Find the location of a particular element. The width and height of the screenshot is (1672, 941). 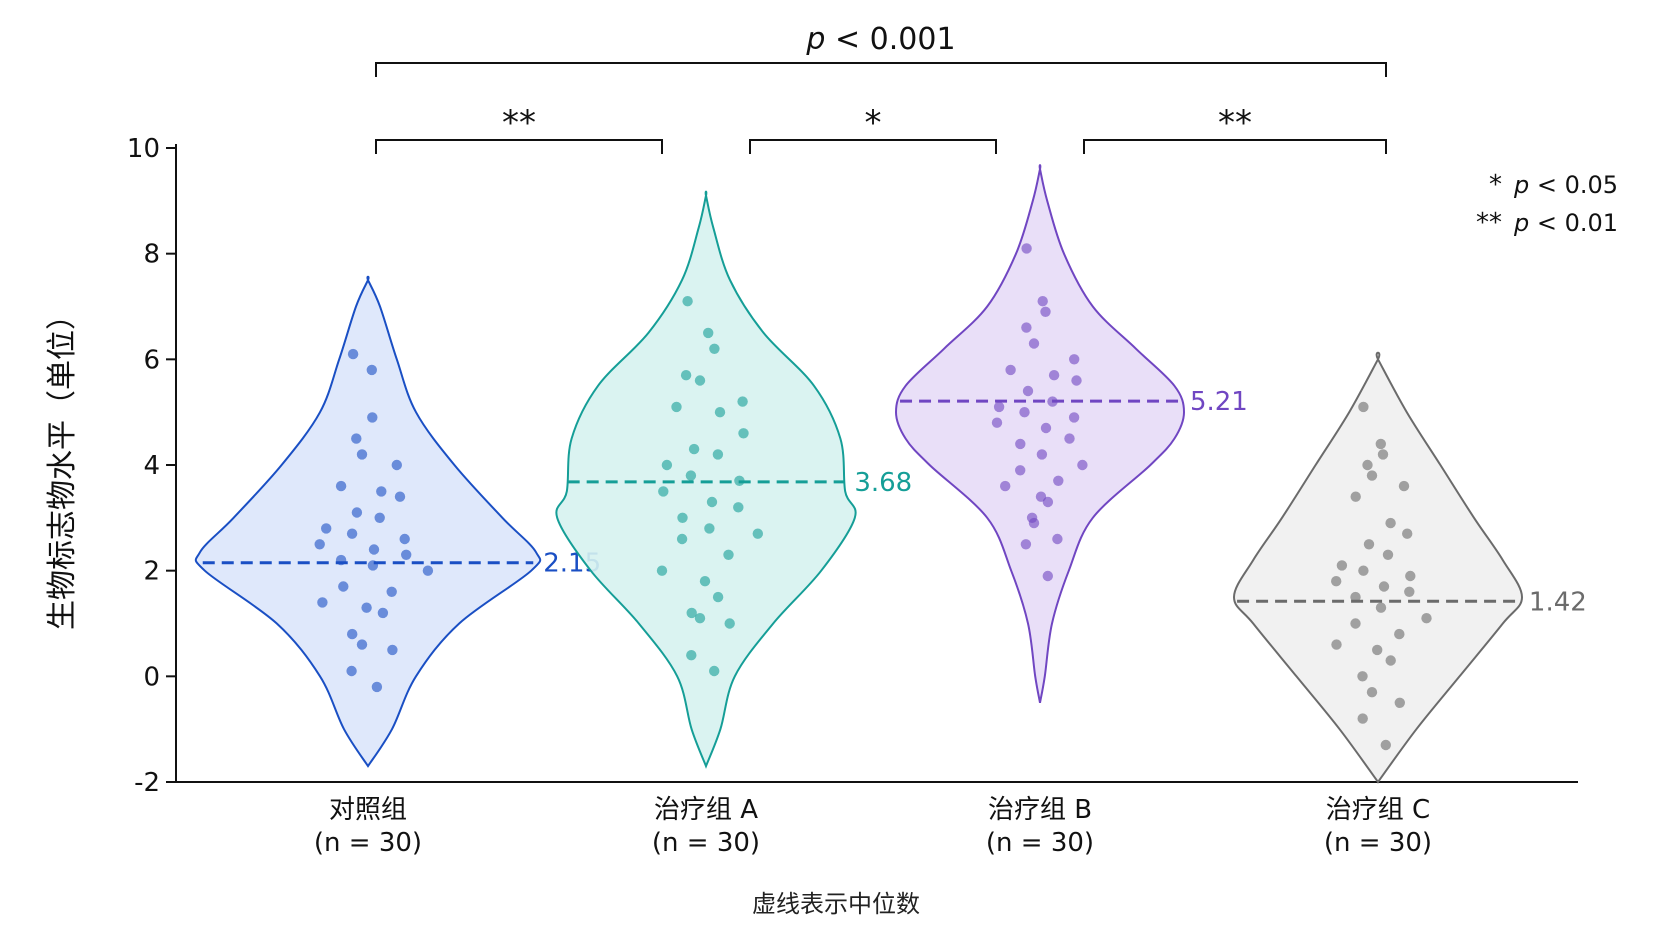

y-tick-label: 4 is located at coordinates (151, 466).